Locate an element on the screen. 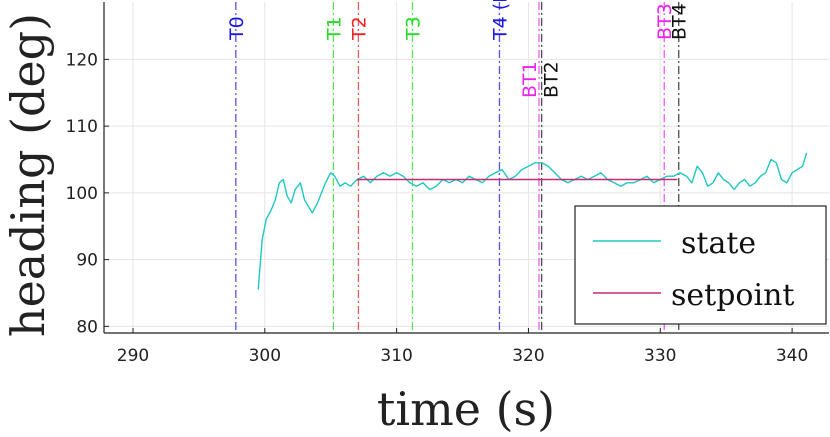  x-tick-label: 300 is located at coordinates (265, 356).